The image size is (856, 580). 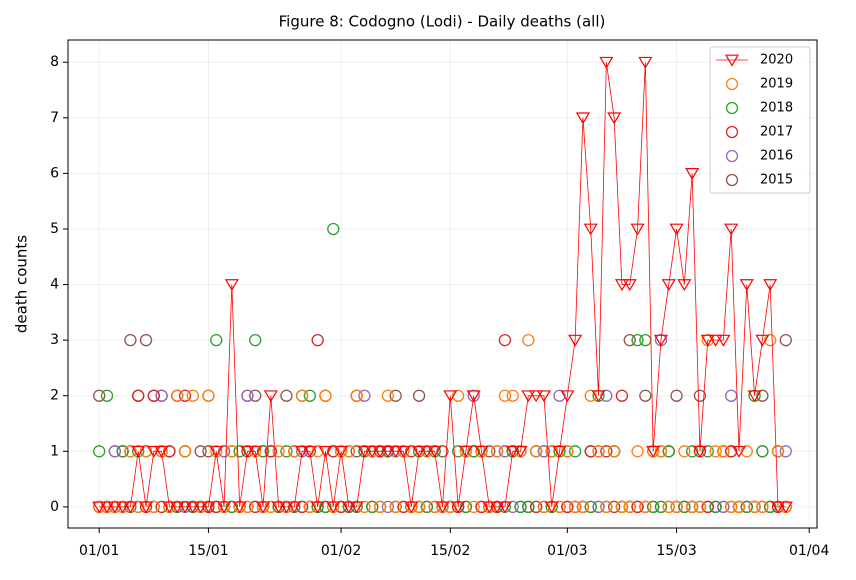 I want to click on legend-label: 2016, so click(x=776, y=156).